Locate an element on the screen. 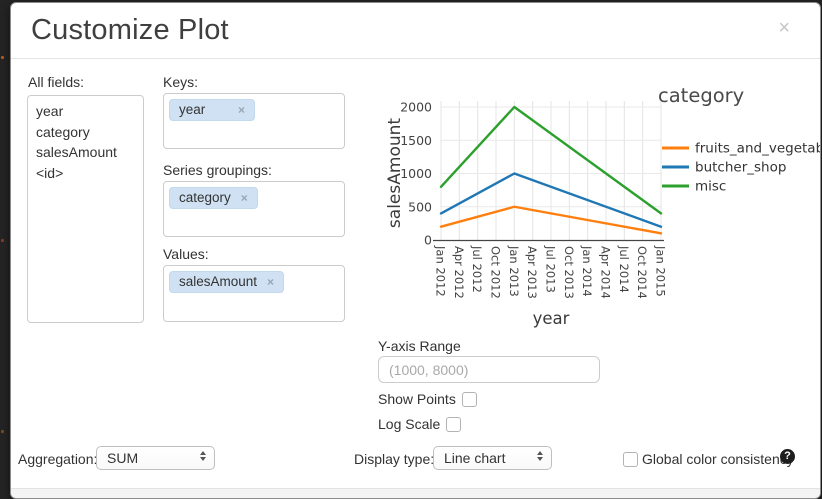 The height and width of the screenshot is (499, 822). display-type-select: Line chart is located at coordinates (492, 458).